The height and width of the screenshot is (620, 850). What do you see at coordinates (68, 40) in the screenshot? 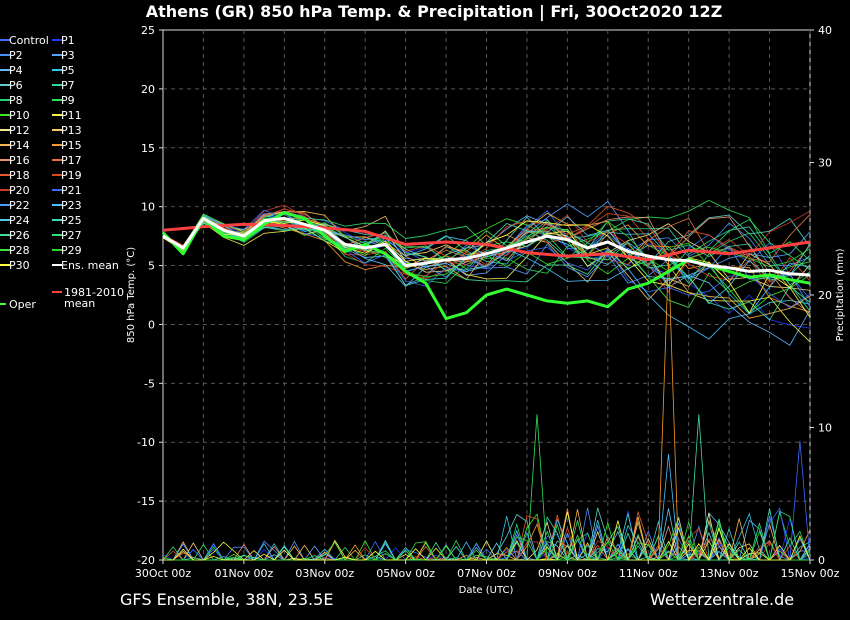
I see `legend-label: P1` at bounding box center [68, 40].